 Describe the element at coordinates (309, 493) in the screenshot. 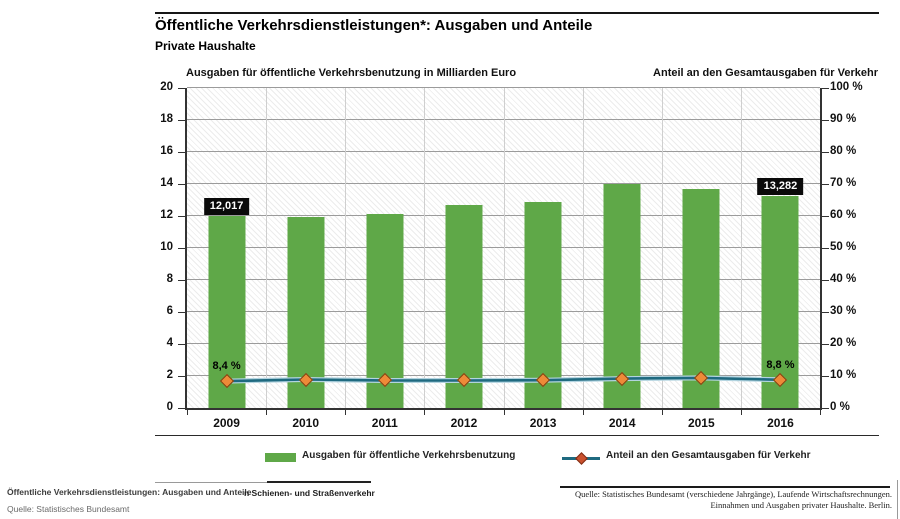

I see `footnote-fragment: n Schienen- und Straßenverkehr` at that location.